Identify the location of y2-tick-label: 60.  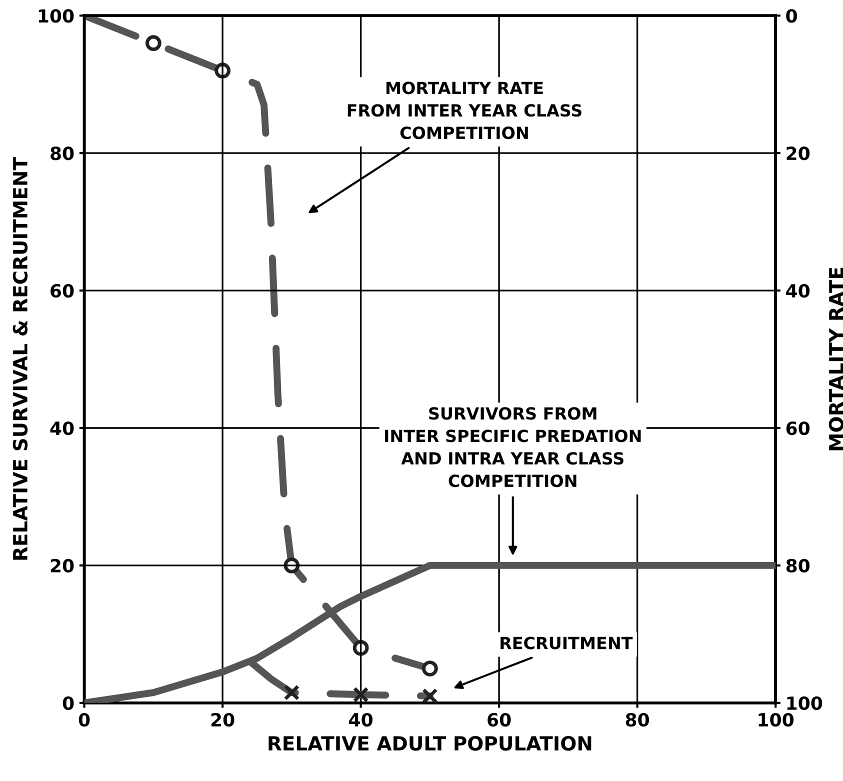
(798, 428).